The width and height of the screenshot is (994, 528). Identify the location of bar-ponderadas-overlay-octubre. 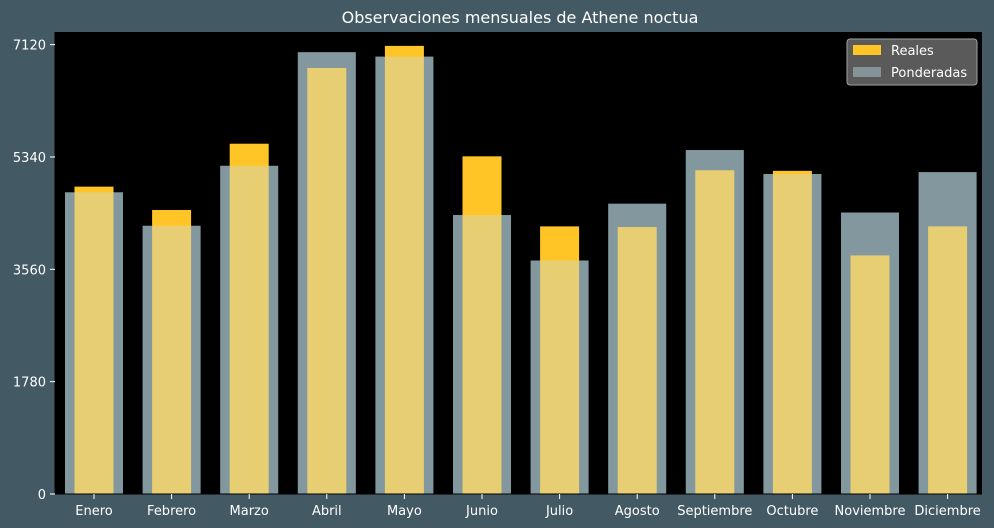
(792, 334).